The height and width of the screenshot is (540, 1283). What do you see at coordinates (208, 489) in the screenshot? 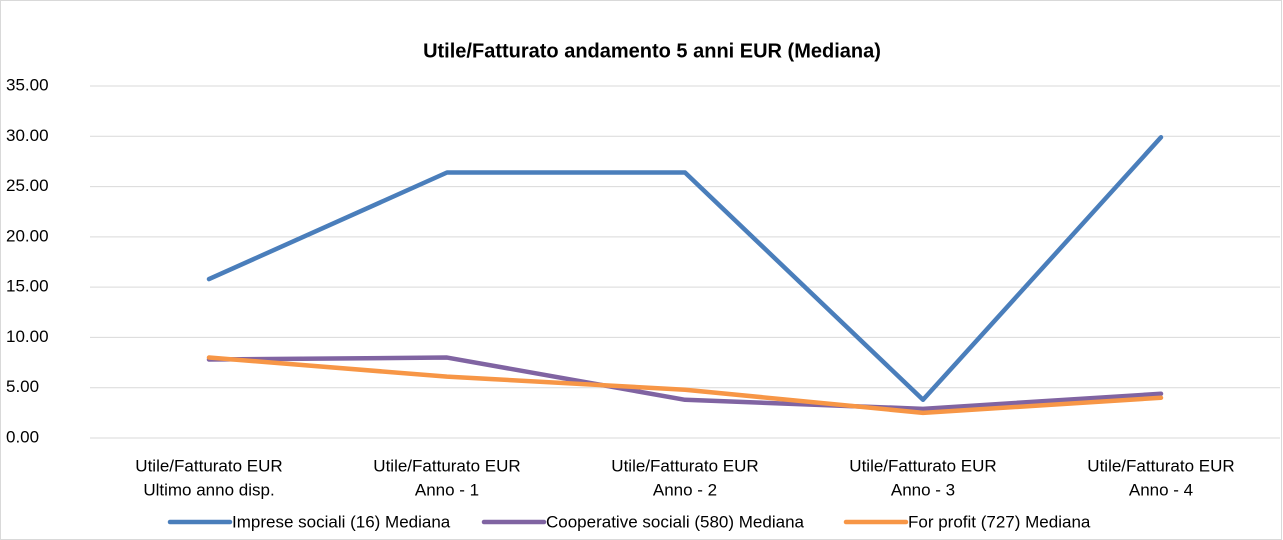
I see `x-tick-label: Ultimo anno disp.` at bounding box center [208, 489].